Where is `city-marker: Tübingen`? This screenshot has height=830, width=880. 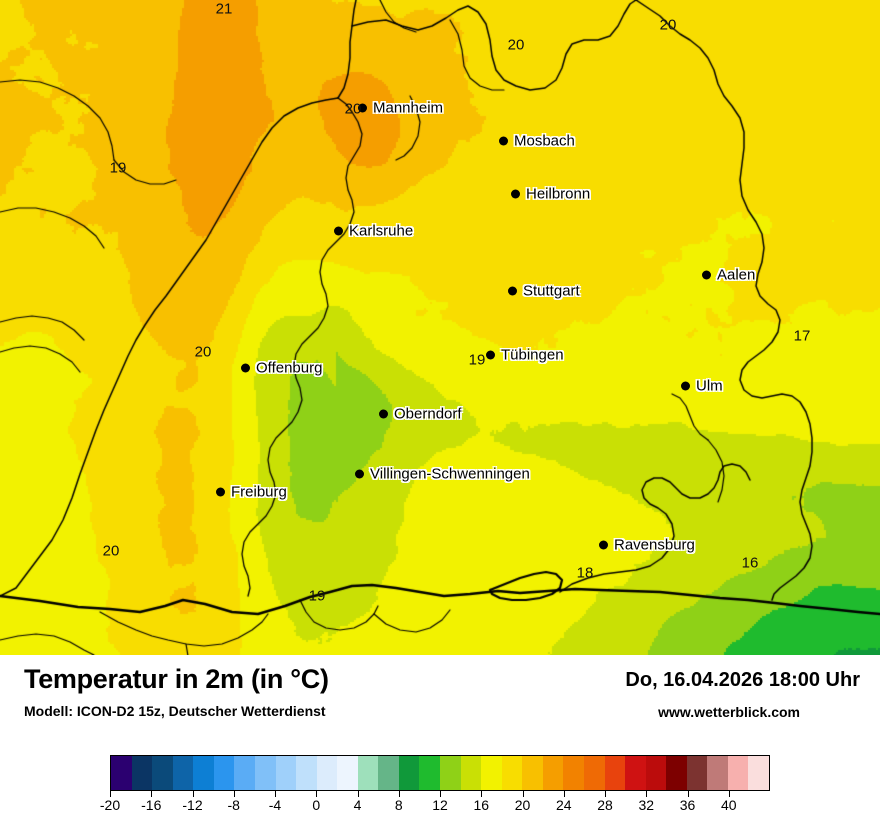 city-marker: Tübingen is located at coordinates (525, 355).